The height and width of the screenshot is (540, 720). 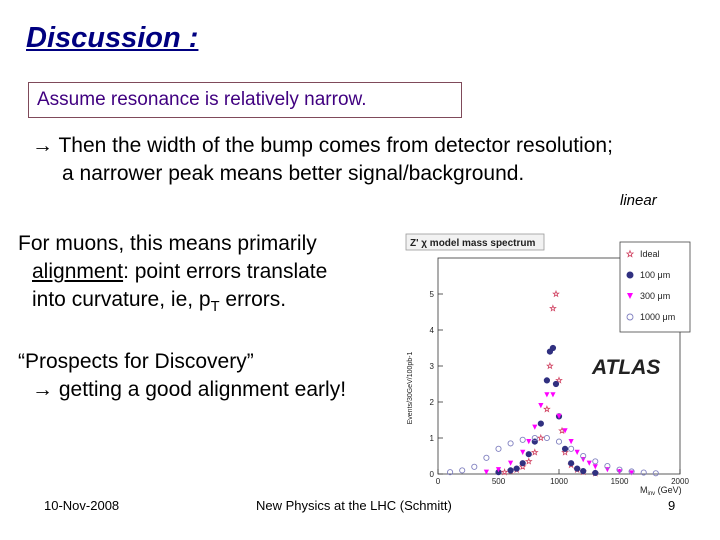 What do you see at coordinates (655, 275) in the screenshot?
I see `legend-label: 100 μm` at bounding box center [655, 275].